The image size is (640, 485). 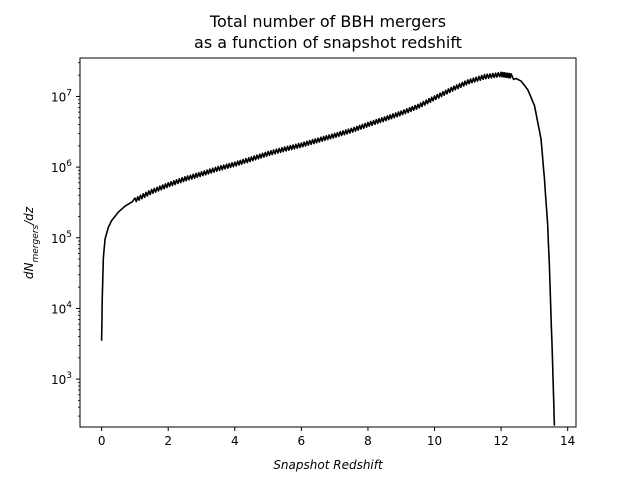 I want to click on y-tick-label: 10⁶, so click(x=61, y=167).